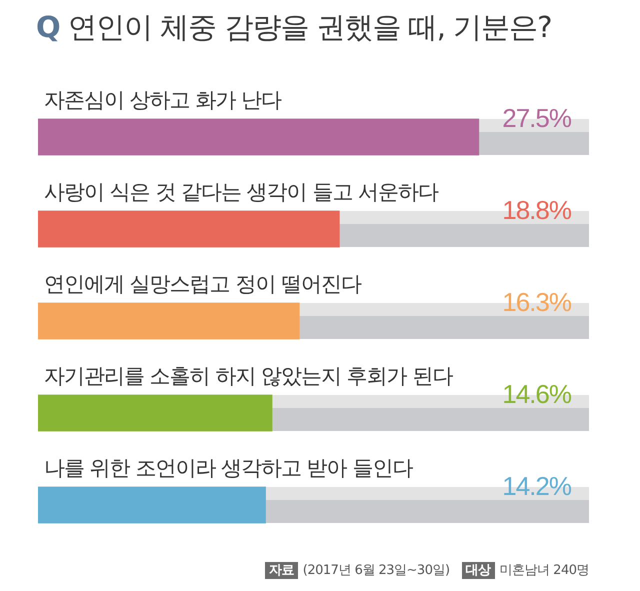  Describe the element at coordinates (229, 468) in the screenshot. I see `y-tick-label: 나를 위한 조언이라 생각하고 받아 들인다` at that location.